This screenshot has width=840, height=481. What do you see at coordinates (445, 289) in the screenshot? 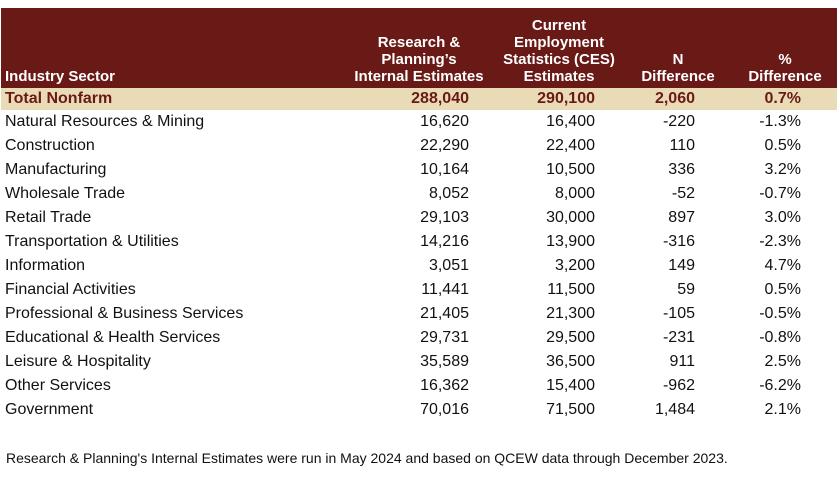
I see `cell-internal: 11,441` at bounding box center [445, 289].